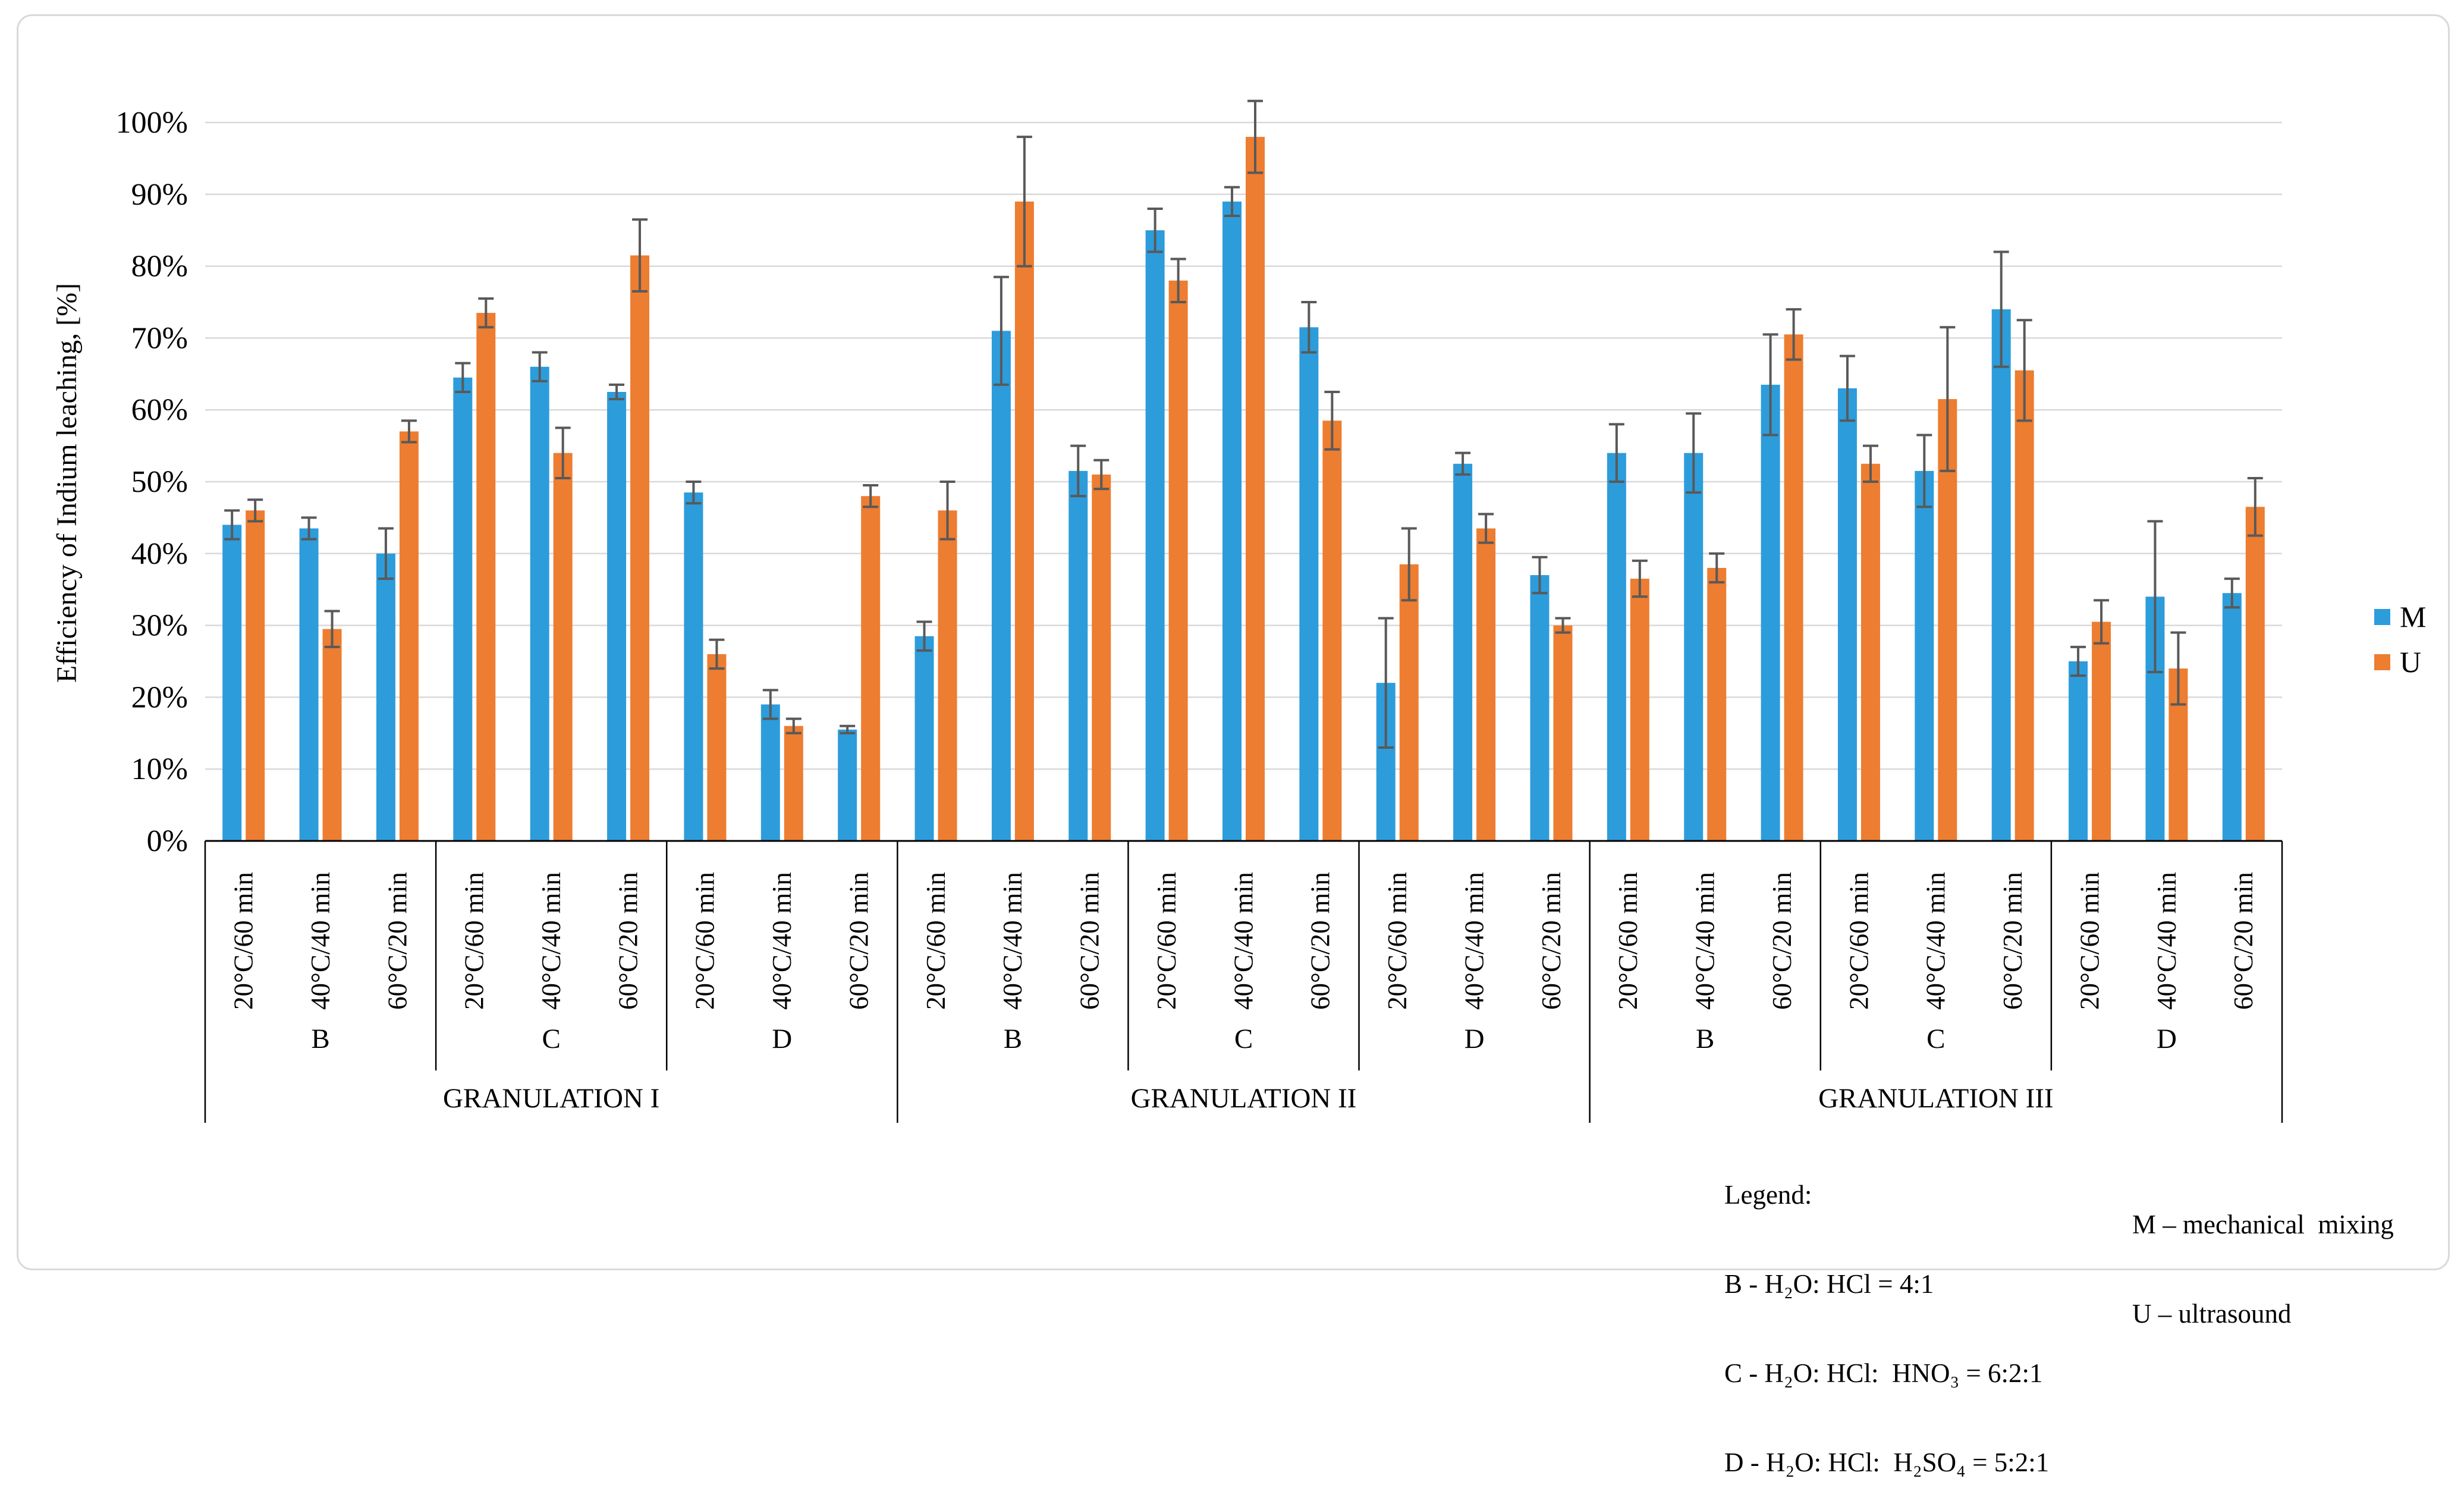  Describe the element at coordinates (159, 626) in the screenshot. I see `y-tick-label: 30%` at that location.